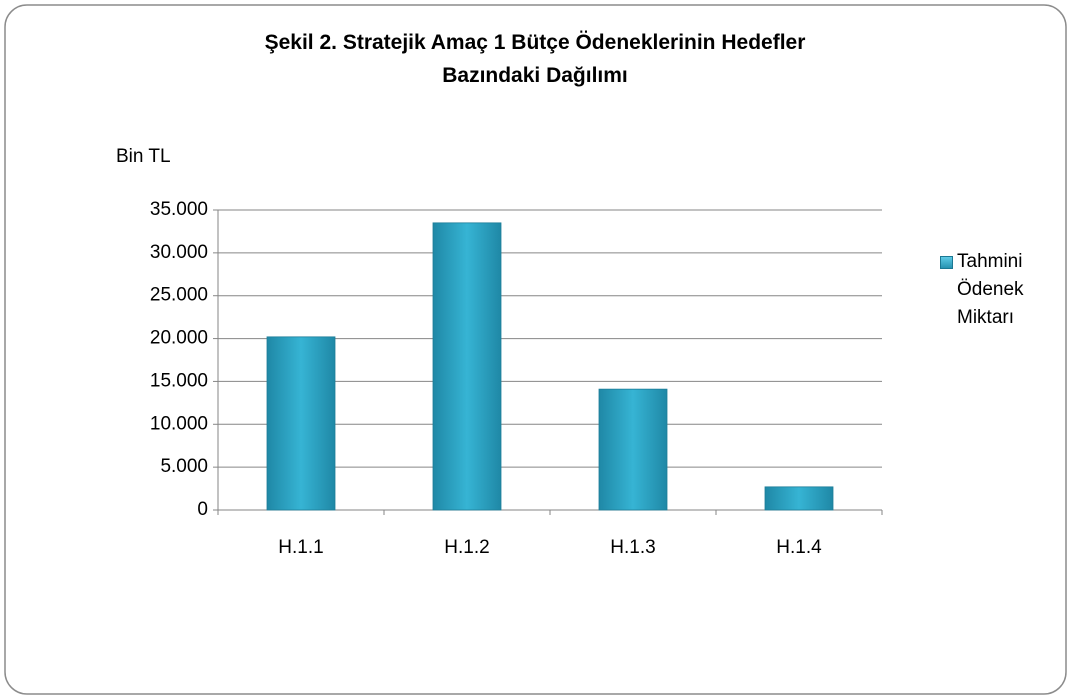 This screenshot has height=699, width=1071. I want to click on y-tick-label: 35.000, so click(179, 209).